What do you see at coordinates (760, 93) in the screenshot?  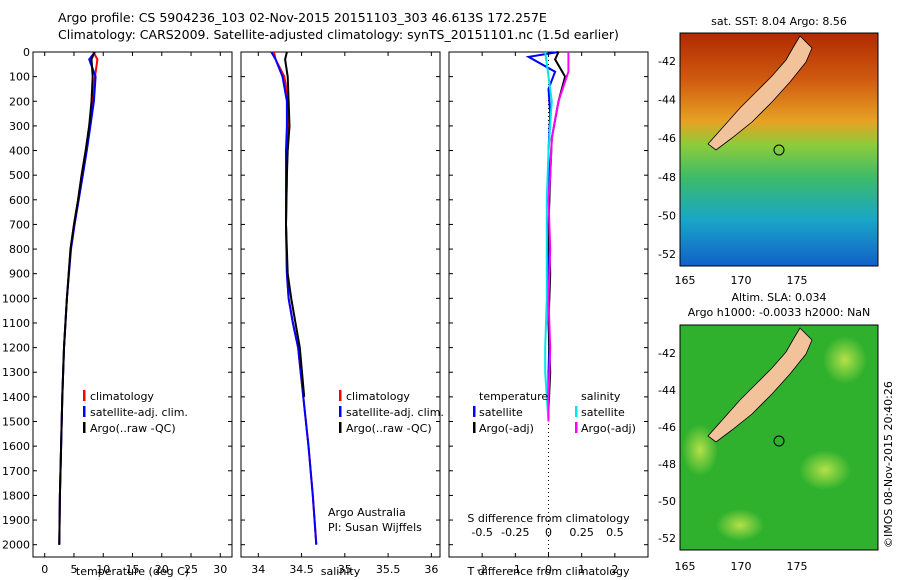 I see `nz-south-island-sst` at bounding box center [760, 93].